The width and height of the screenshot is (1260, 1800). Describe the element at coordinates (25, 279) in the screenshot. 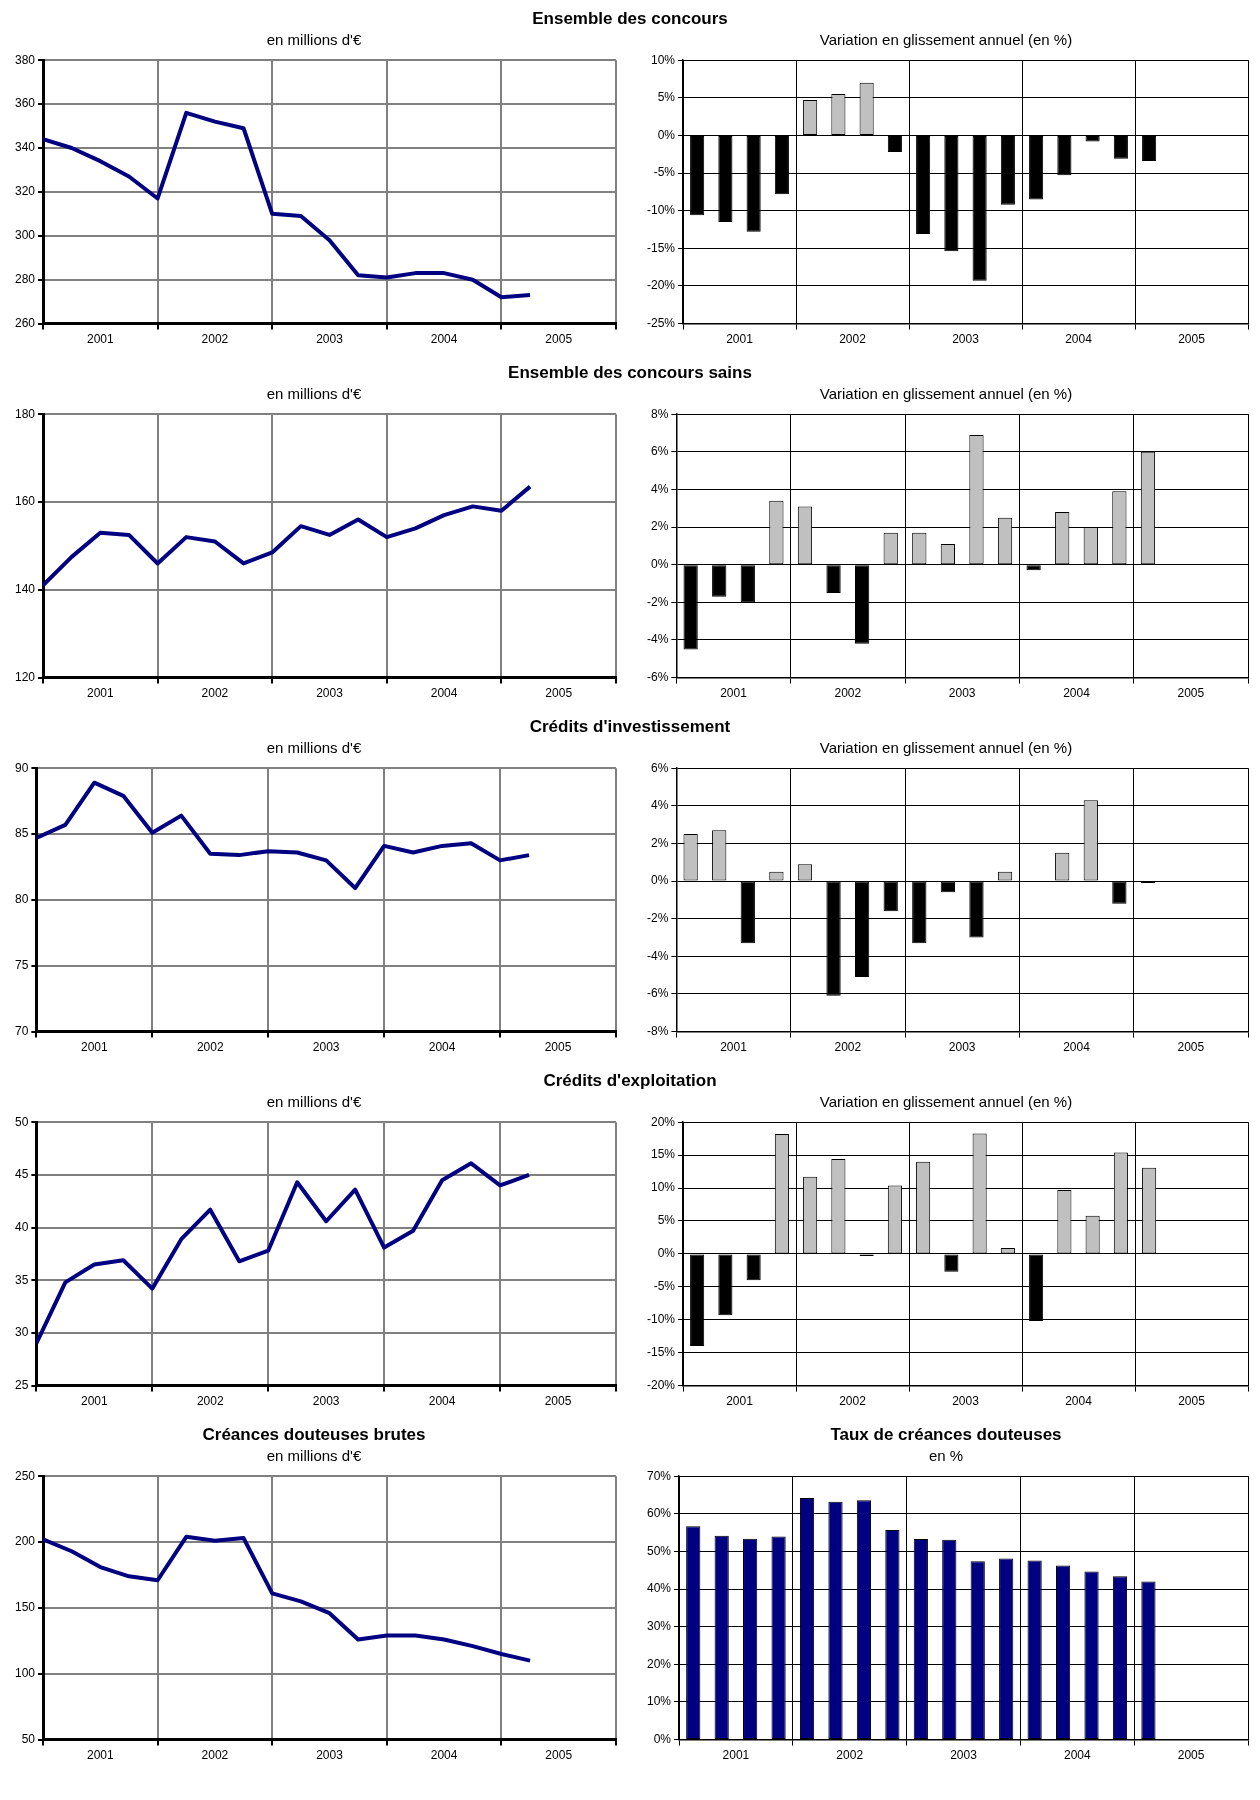

I see `y-tick-label: 280` at that location.